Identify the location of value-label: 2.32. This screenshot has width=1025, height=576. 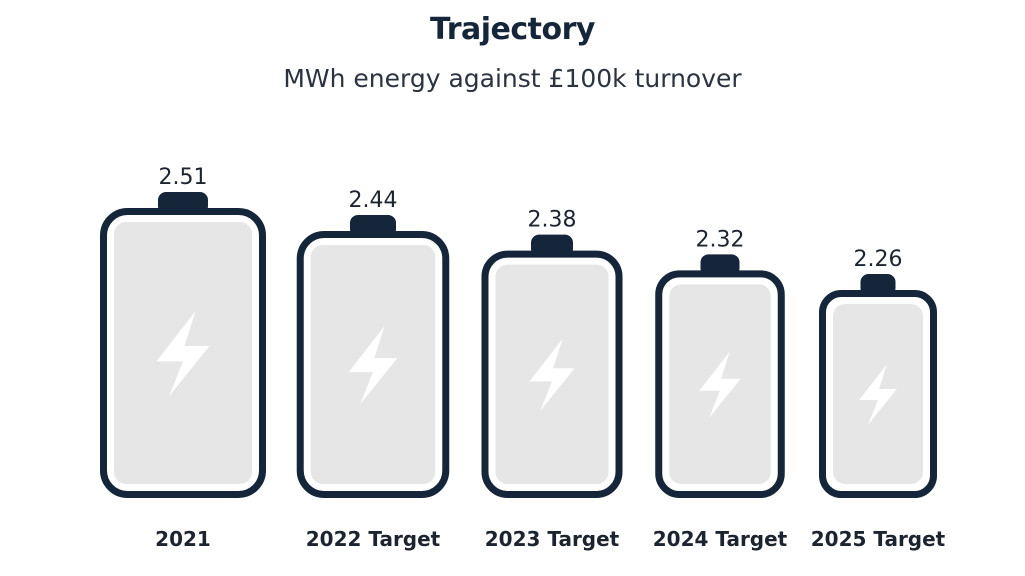
(720, 239).